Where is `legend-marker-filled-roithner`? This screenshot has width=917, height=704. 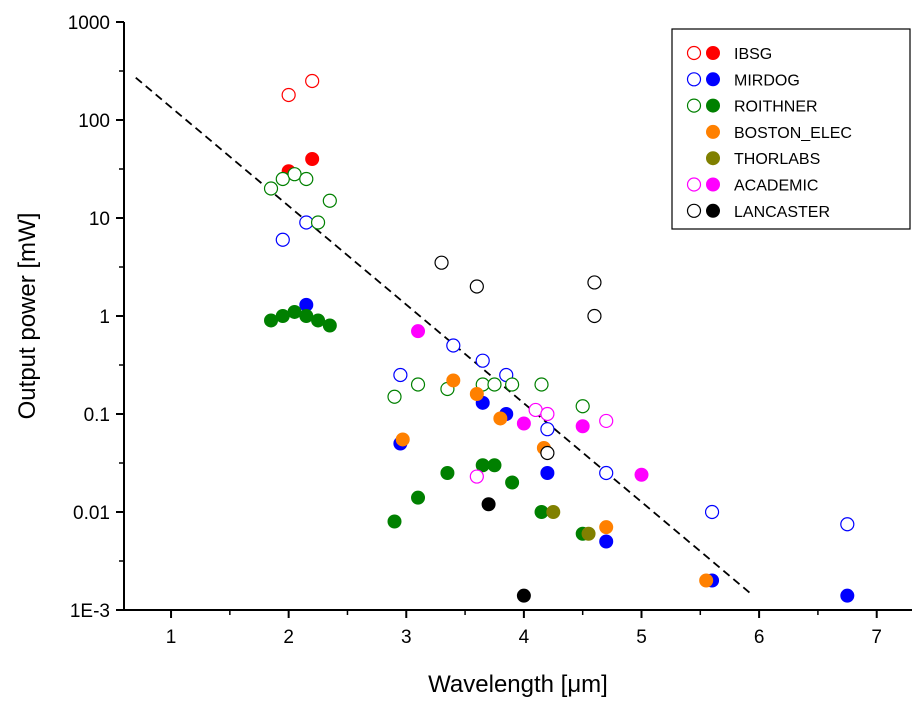
legend-marker-filled-roithner is located at coordinates (713, 105).